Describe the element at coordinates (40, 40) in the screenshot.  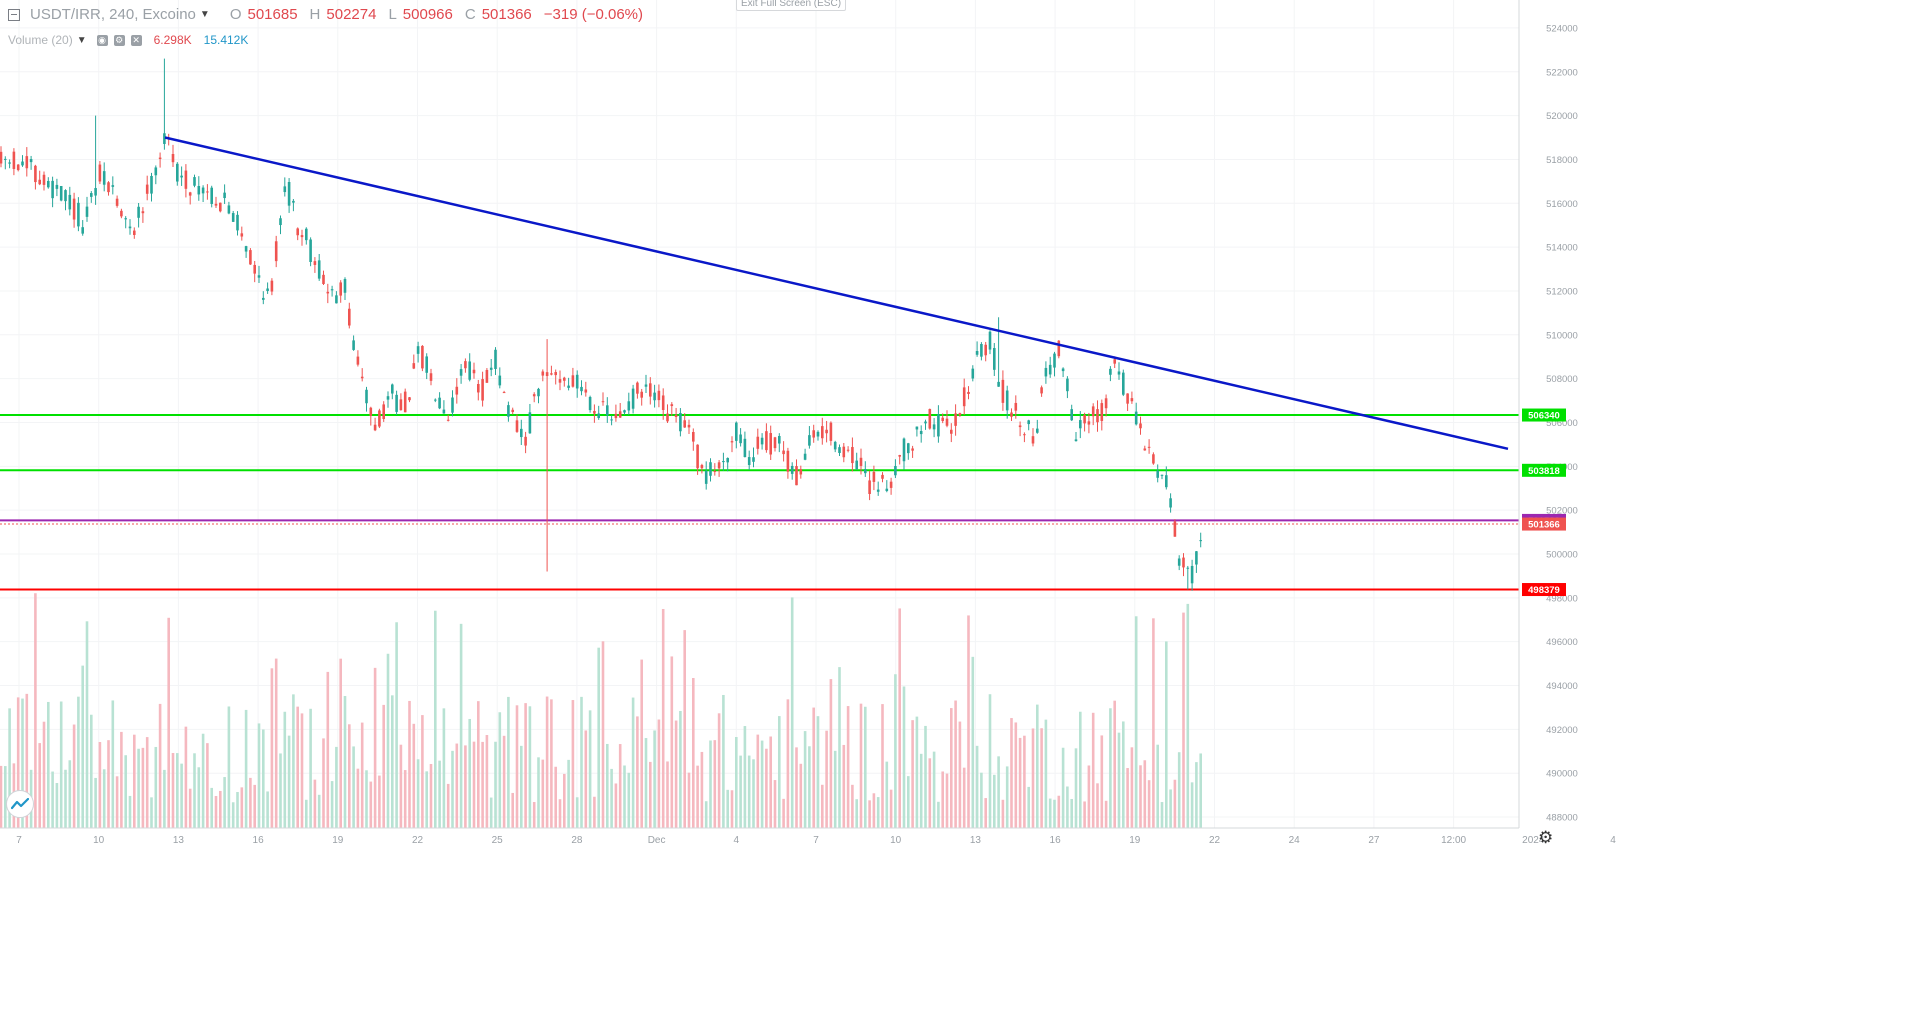
I see `volume-label: Volume (20)` at that location.